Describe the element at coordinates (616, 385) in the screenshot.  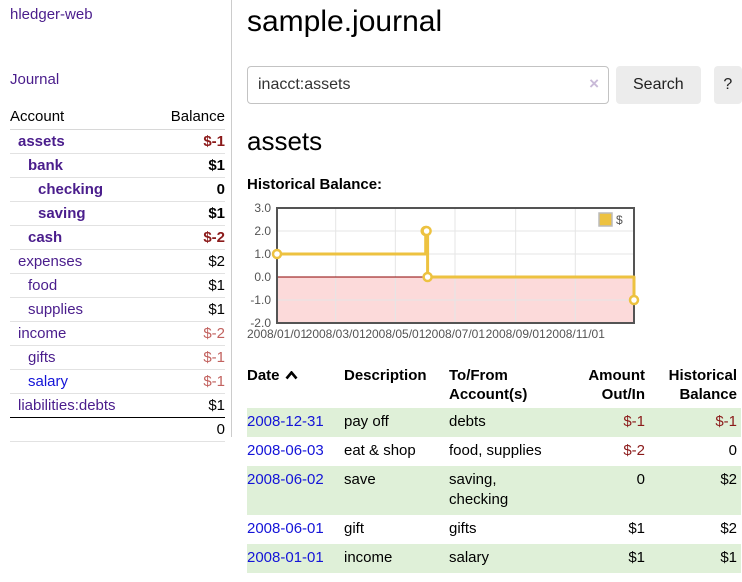
I see `register-header-amount: Amount Out/In` at that location.